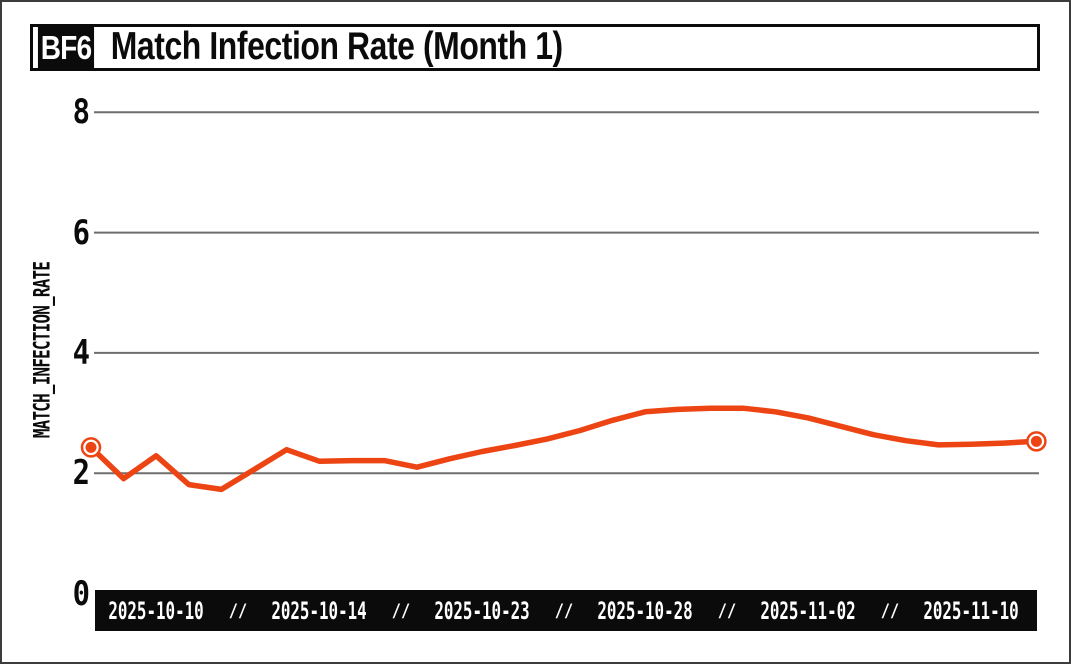 The image size is (1071, 666). What do you see at coordinates (81, 473) in the screenshot?
I see `y-tick-label: 2` at bounding box center [81, 473].